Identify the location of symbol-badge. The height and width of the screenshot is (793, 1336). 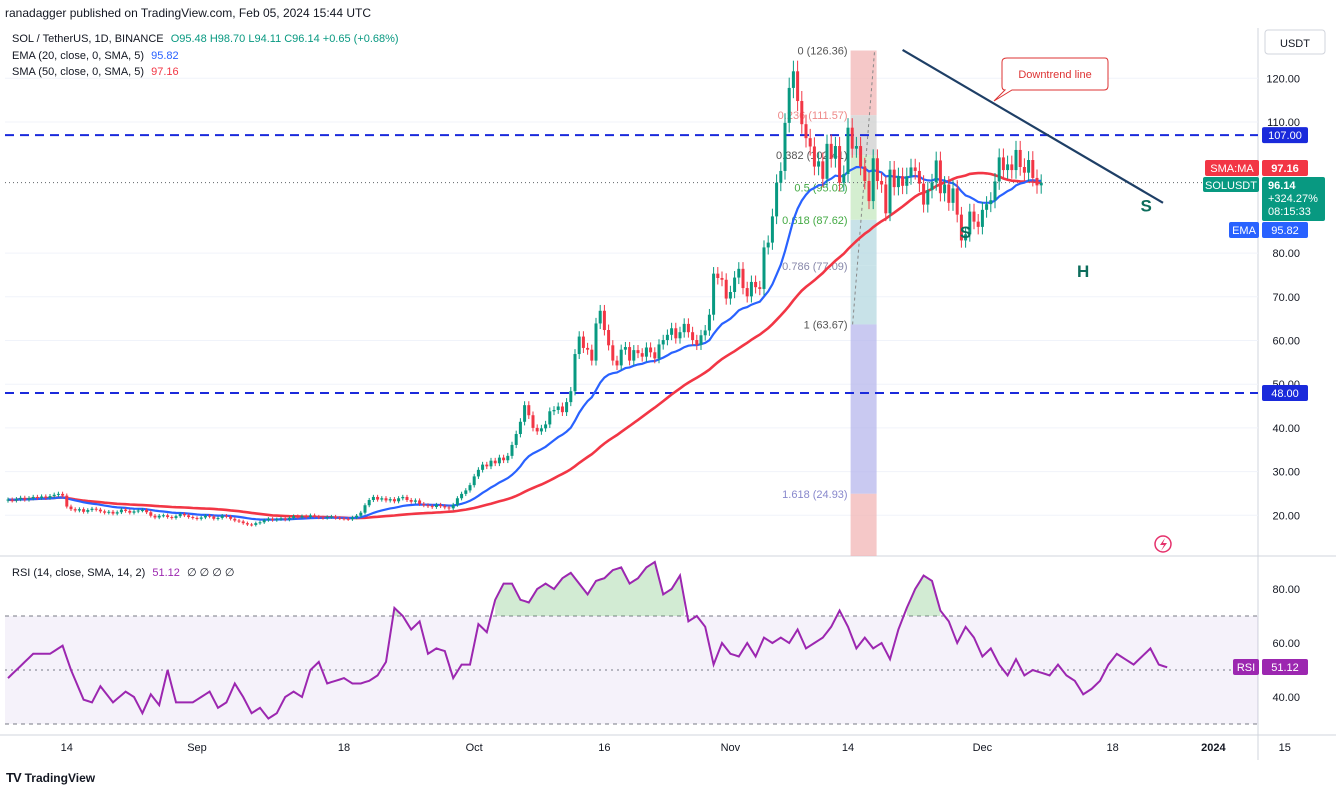
(1231, 184).